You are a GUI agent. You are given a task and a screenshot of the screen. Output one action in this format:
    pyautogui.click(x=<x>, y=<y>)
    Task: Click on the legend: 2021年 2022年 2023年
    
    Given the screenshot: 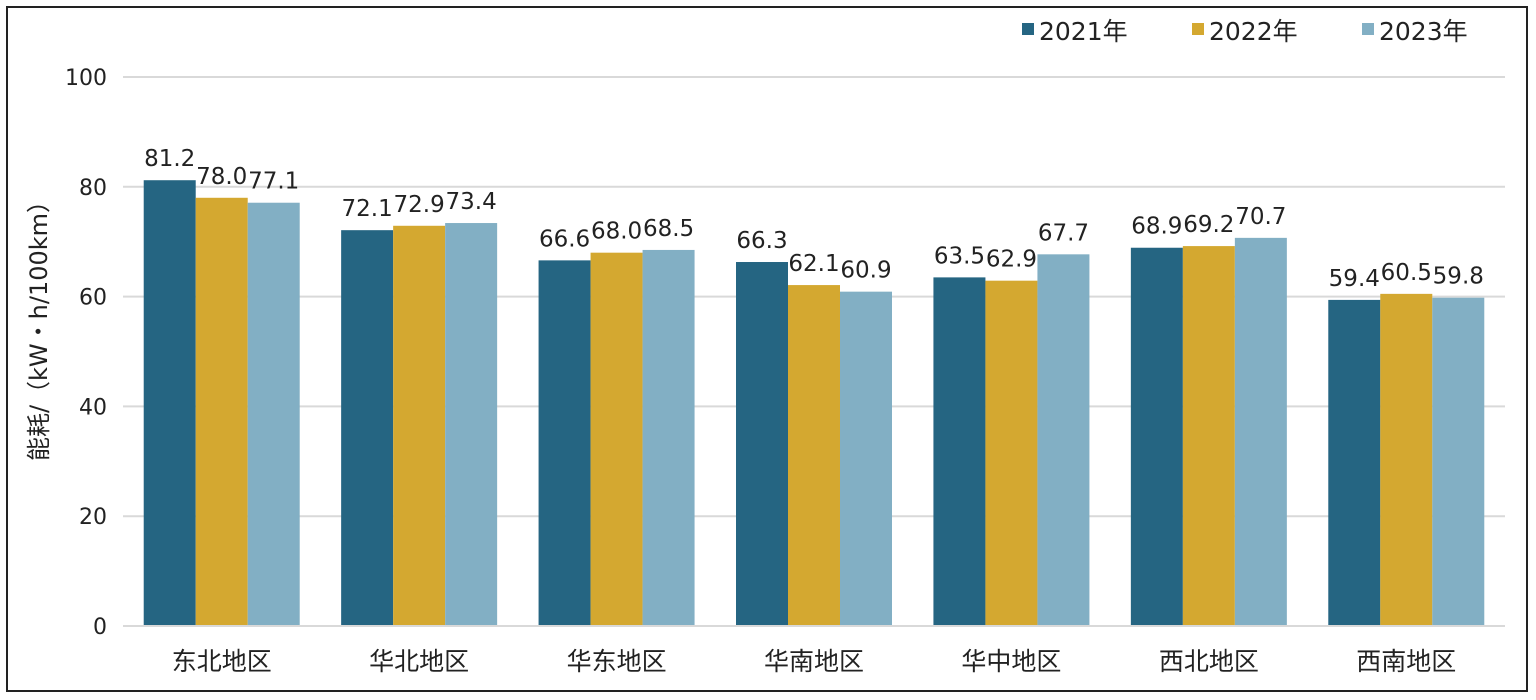 What is the action you would take?
    pyautogui.click(x=1245, y=31)
    